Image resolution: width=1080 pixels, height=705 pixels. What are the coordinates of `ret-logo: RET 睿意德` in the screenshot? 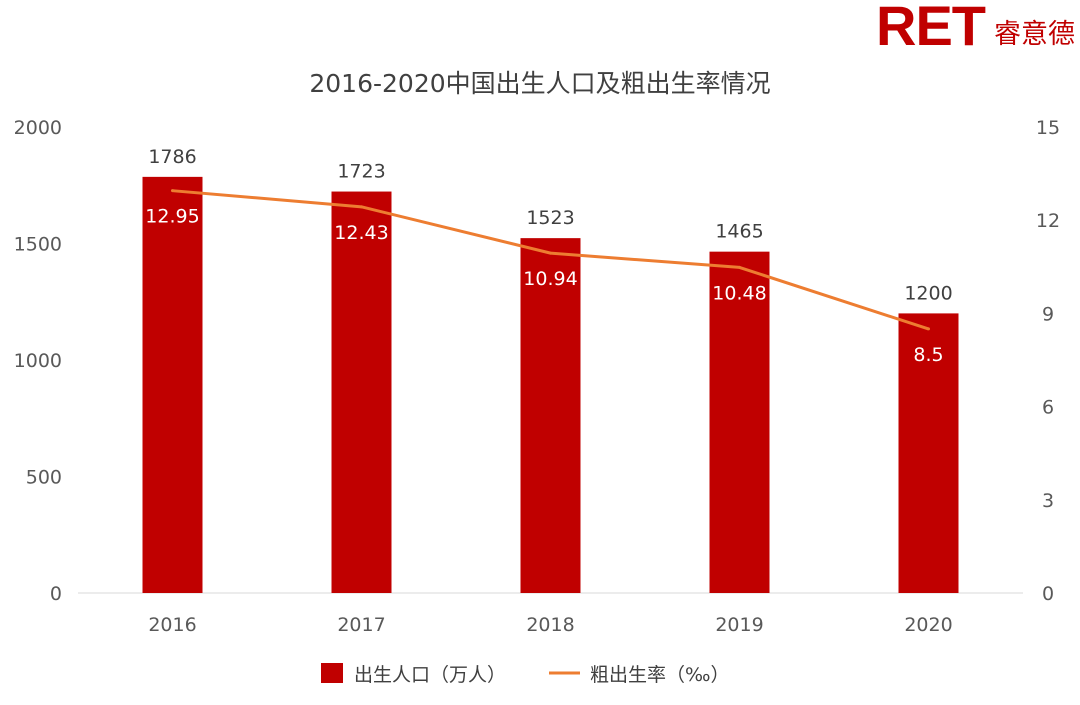 It's located at (978, 28).